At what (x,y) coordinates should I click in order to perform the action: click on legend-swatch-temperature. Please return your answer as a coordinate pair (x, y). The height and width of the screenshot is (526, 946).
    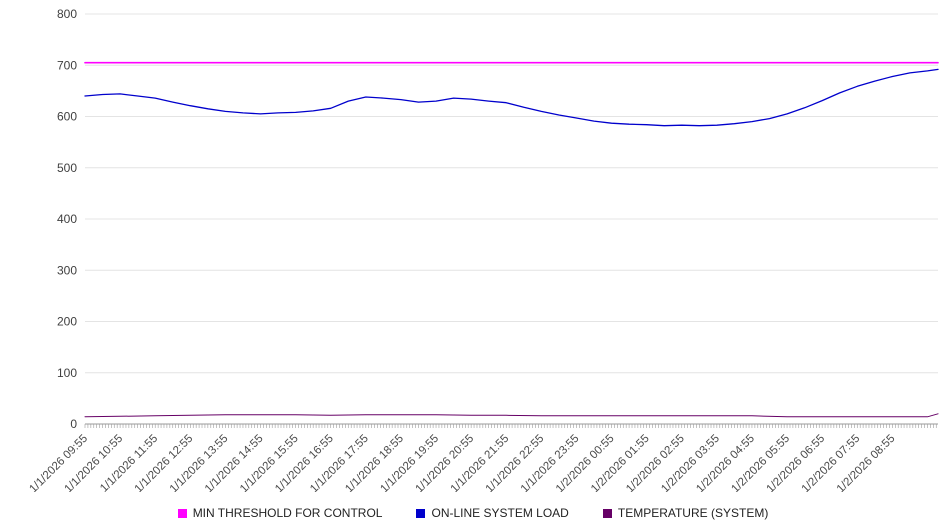
    Looking at the image, I should click on (607, 513).